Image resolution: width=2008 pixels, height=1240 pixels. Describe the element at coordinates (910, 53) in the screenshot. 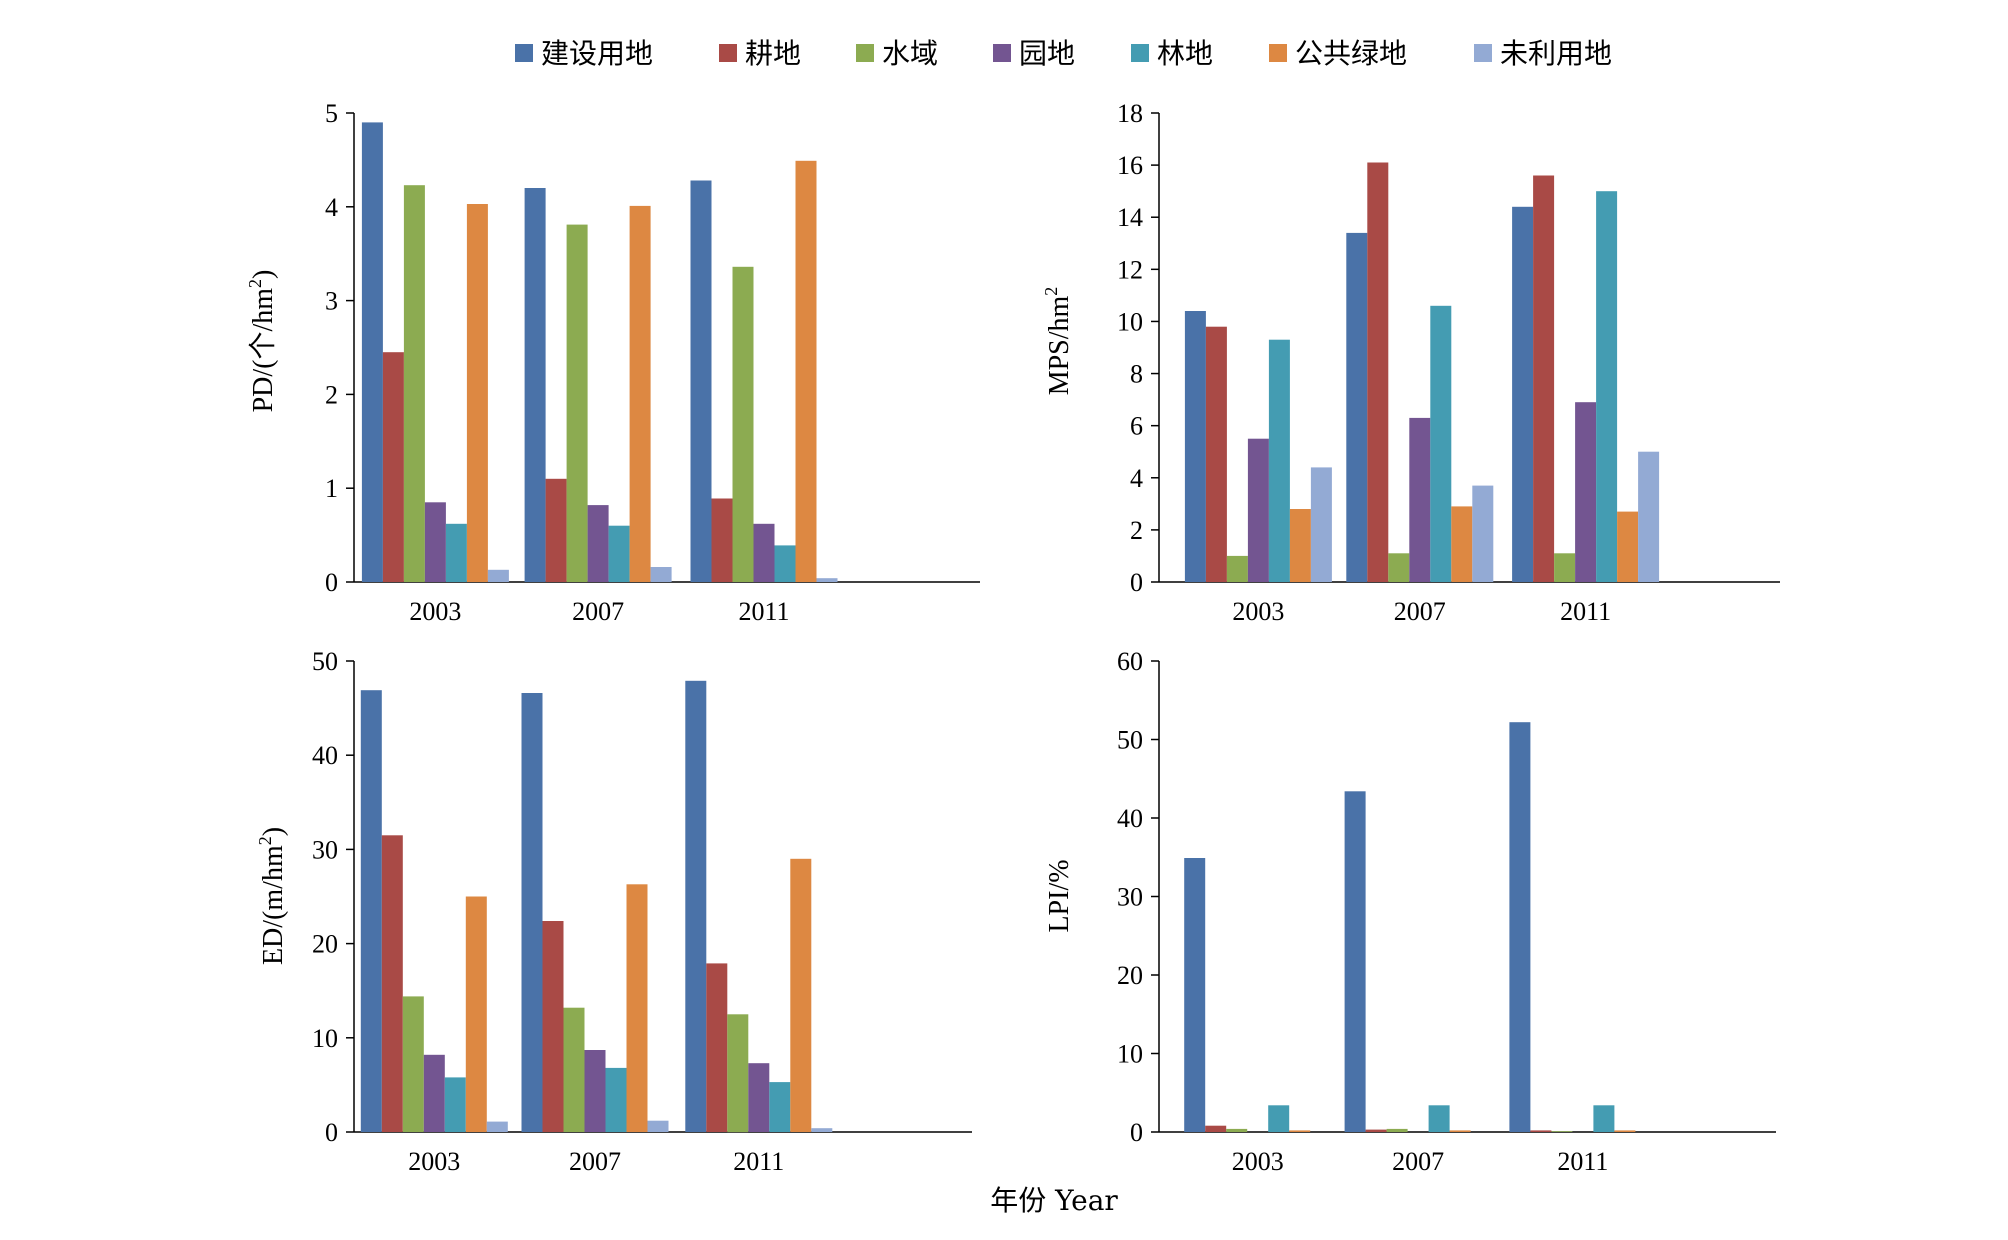

I see `legend-label-2: 水域` at that location.